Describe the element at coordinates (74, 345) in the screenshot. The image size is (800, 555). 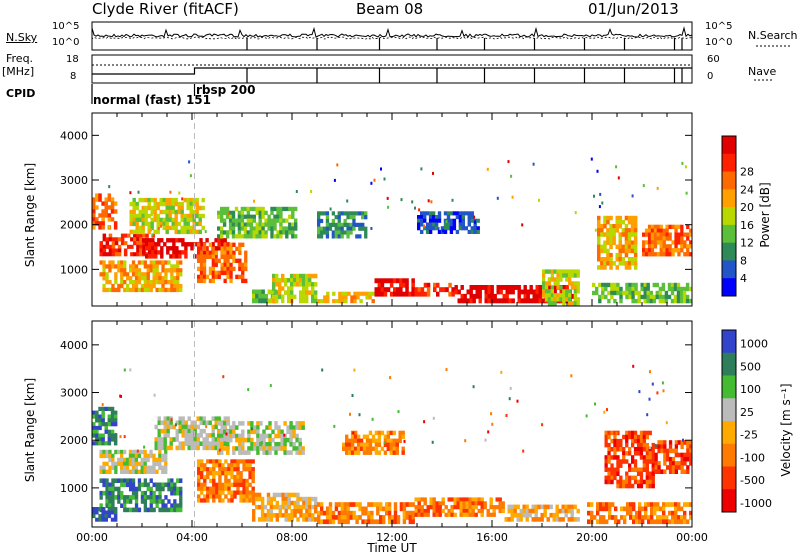
I see `velocity-ytick-label: 4000` at that location.